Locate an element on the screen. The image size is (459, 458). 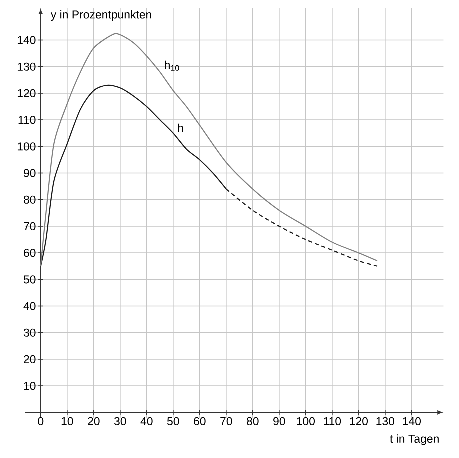
series-label: h is located at coordinates (181, 128).